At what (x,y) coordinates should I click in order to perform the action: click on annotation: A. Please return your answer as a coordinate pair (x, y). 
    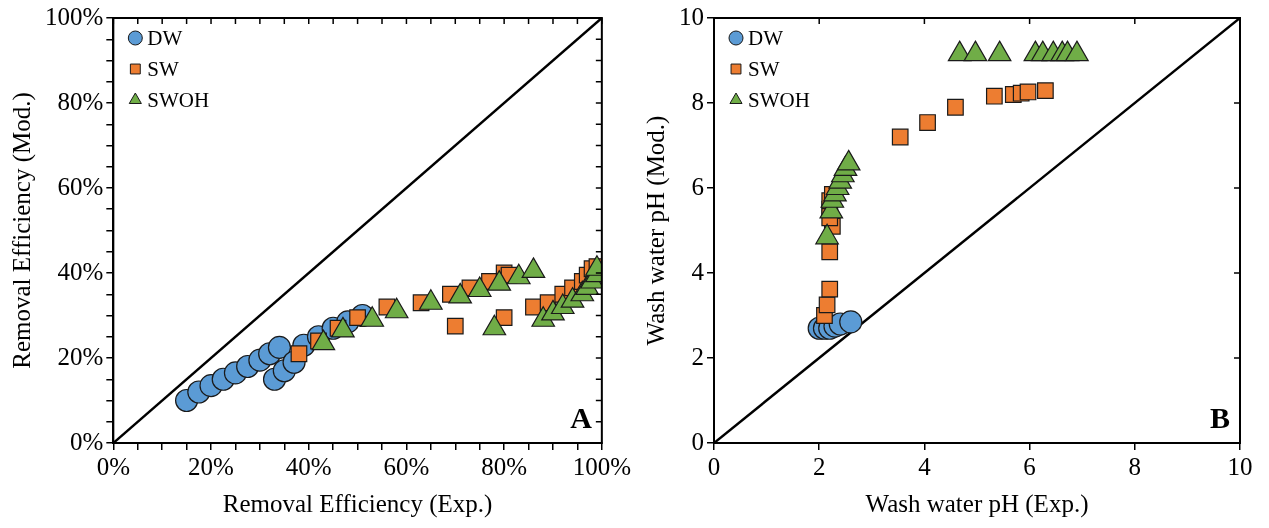
    Looking at the image, I should click on (581, 417).